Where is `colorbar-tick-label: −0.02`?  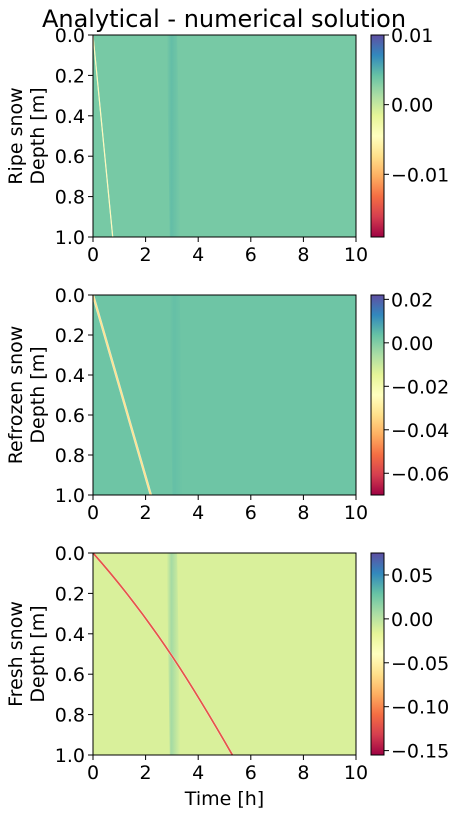
colorbar-tick-label: −0.02 is located at coordinates (420, 387).